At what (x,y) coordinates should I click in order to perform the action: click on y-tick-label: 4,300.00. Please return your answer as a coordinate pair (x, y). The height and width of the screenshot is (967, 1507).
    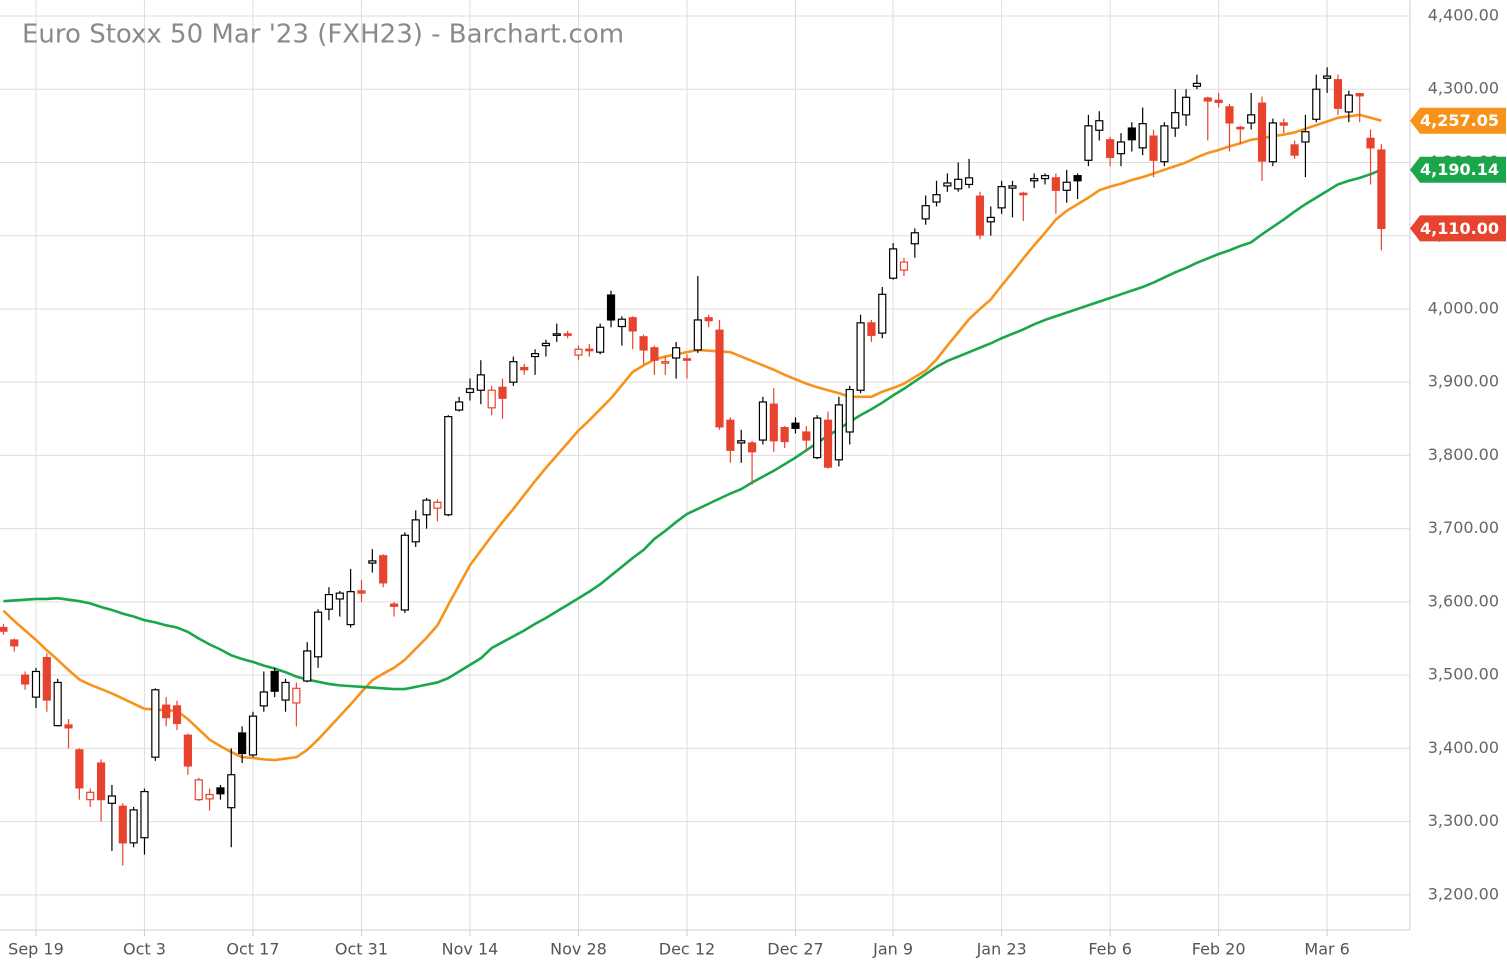
    Looking at the image, I should click on (1463, 88).